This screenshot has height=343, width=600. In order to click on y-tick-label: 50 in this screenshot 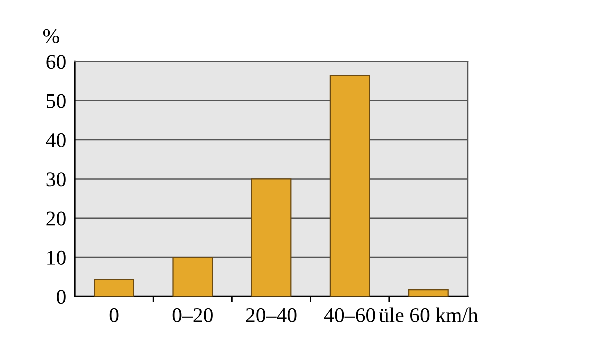, I will do `click(56, 101)`.